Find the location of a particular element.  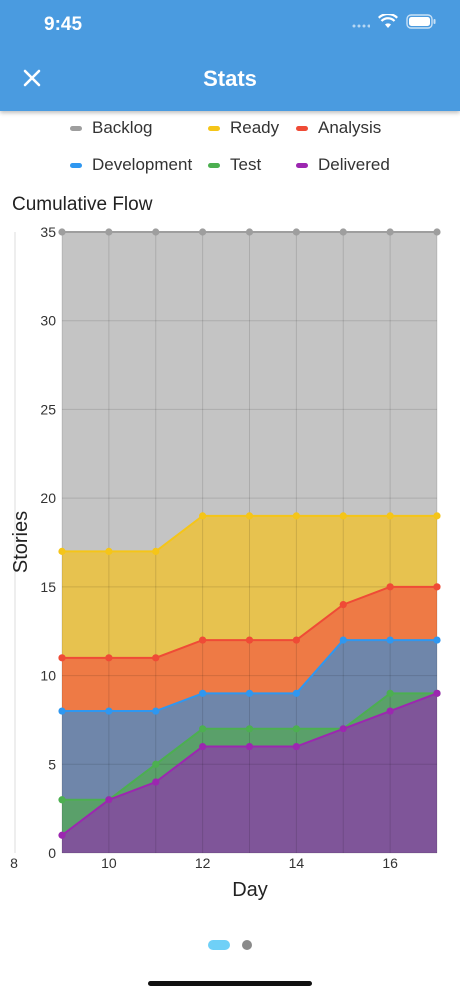

close-button is located at coordinates (32, 80).